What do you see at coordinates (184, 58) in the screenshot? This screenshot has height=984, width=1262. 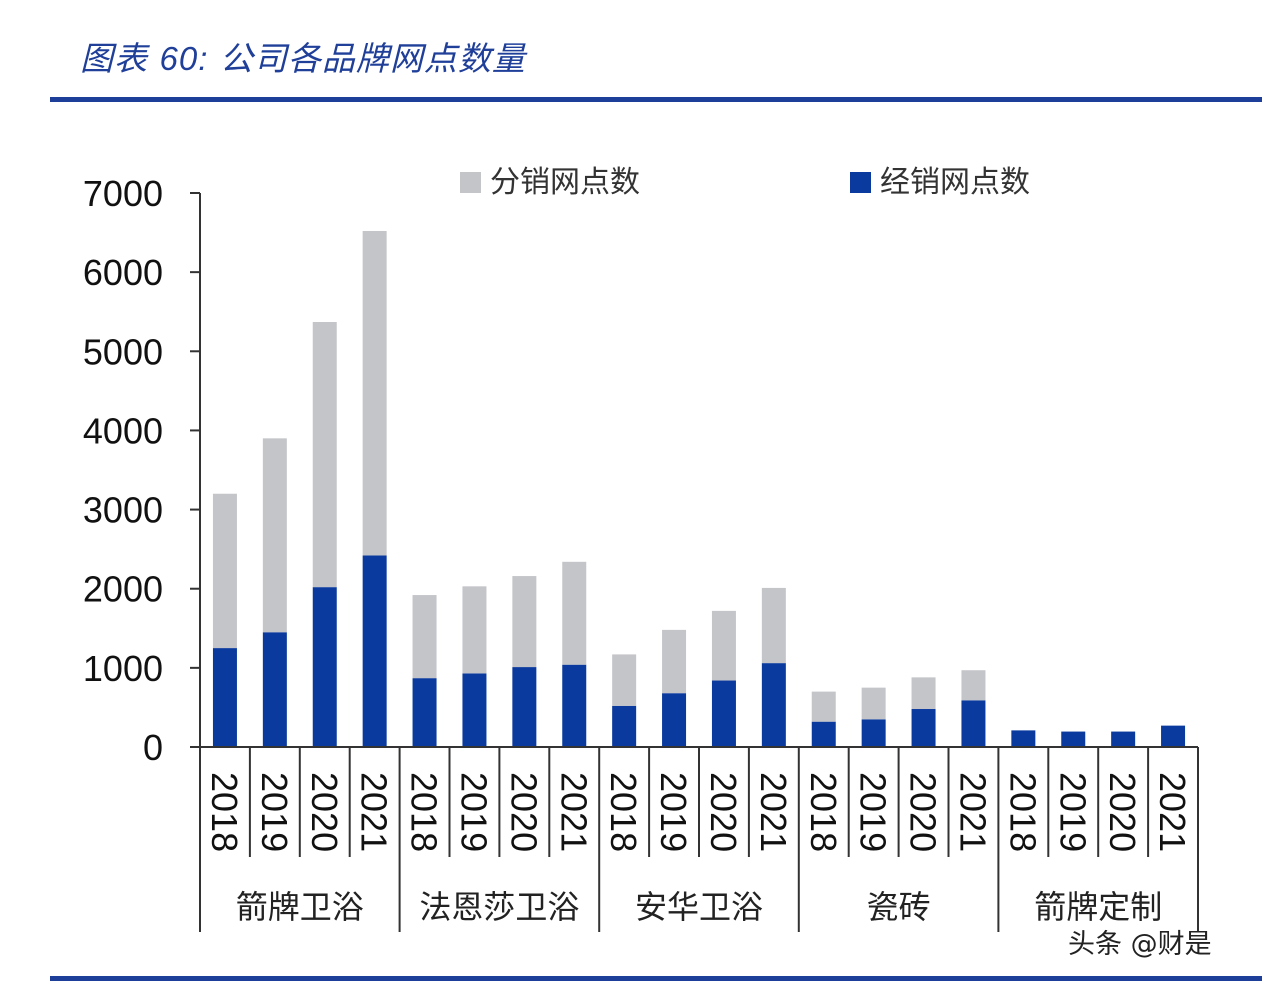 I see `title-number: 60:` at bounding box center [184, 58].